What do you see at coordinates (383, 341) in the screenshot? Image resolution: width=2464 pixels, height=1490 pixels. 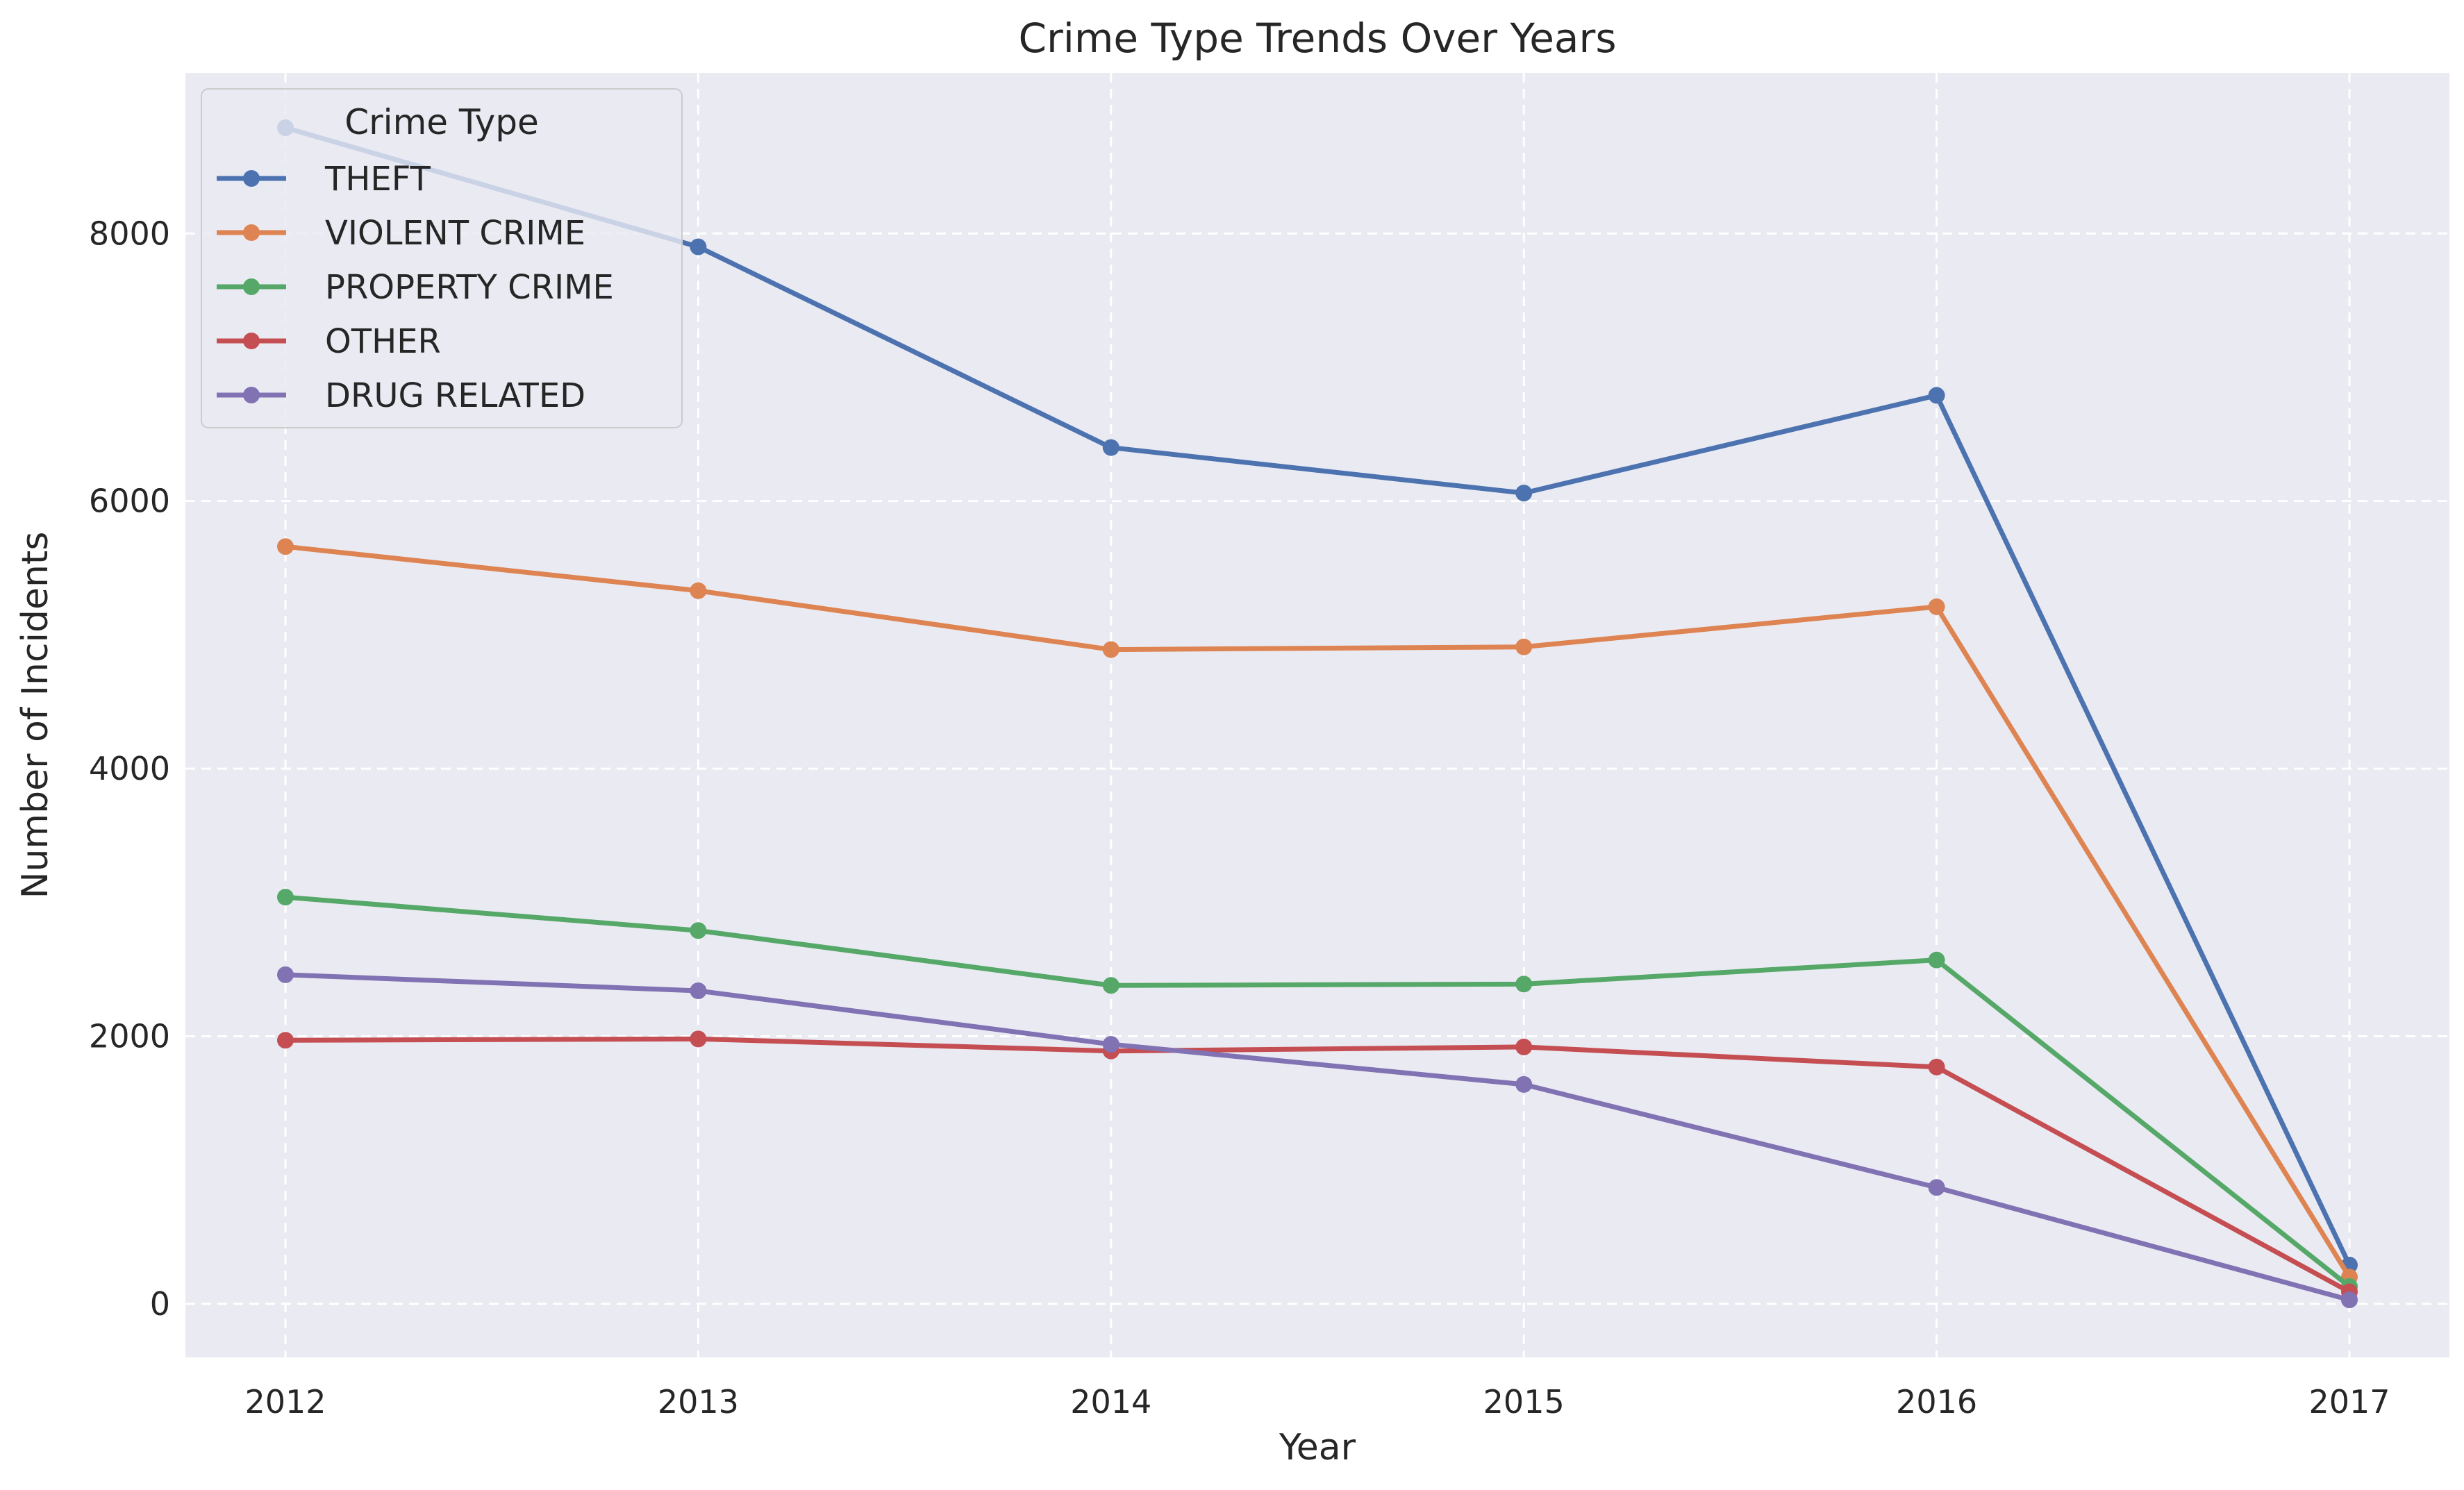 I see `legend-label: OTHER` at bounding box center [383, 341].